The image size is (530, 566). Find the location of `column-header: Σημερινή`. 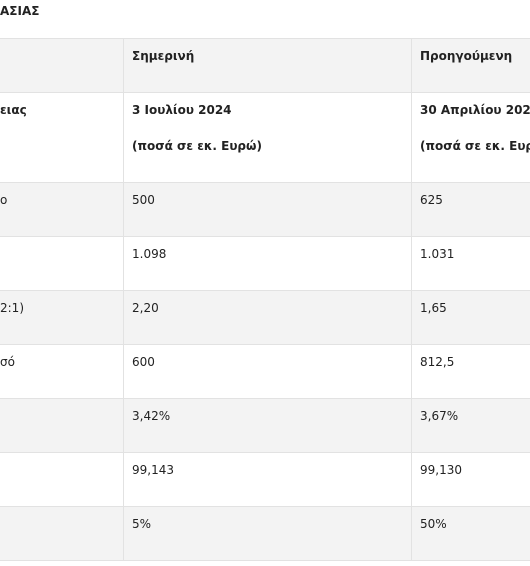

column-header: Σημερινή is located at coordinates (163, 56).